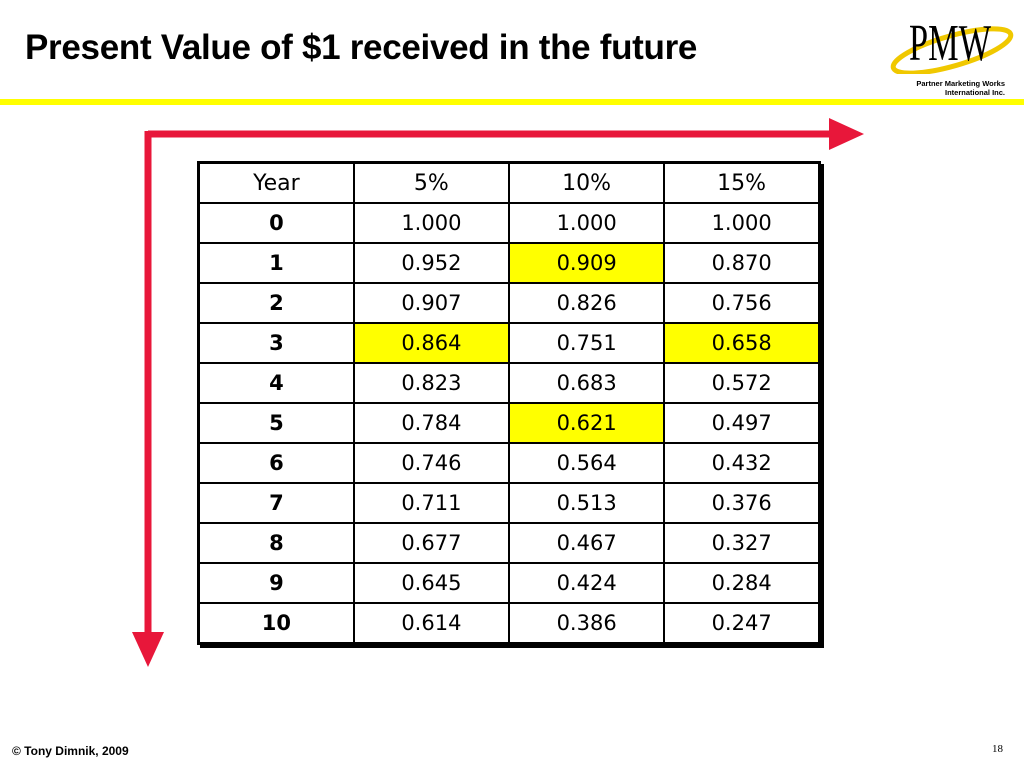 This screenshot has width=1024, height=768. I want to click on table-row: 8 0.677 0.467 0.327, so click(509, 543).